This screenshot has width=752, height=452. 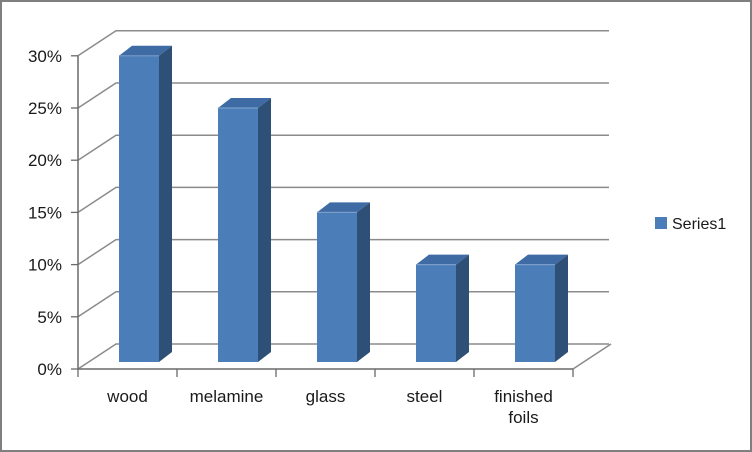 I want to click on legend-marker, so click(x=661, y=223).